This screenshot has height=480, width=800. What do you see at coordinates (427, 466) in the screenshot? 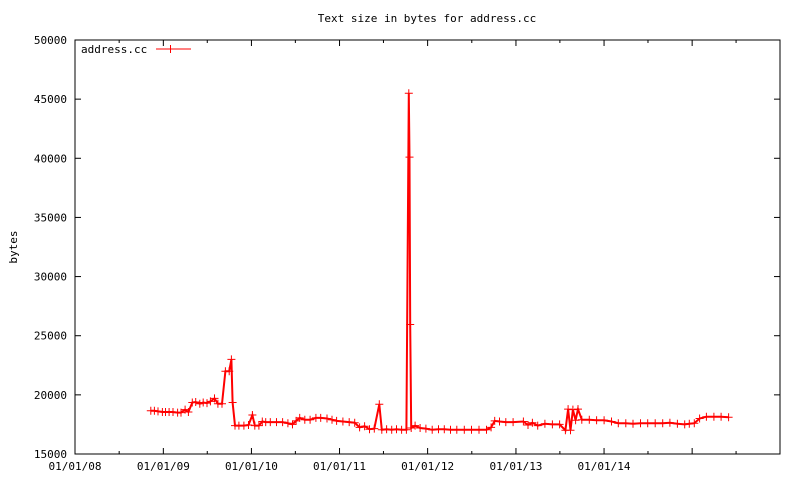
I see `x-tick-label: 01/01/12` at bounding box center [427, 466].